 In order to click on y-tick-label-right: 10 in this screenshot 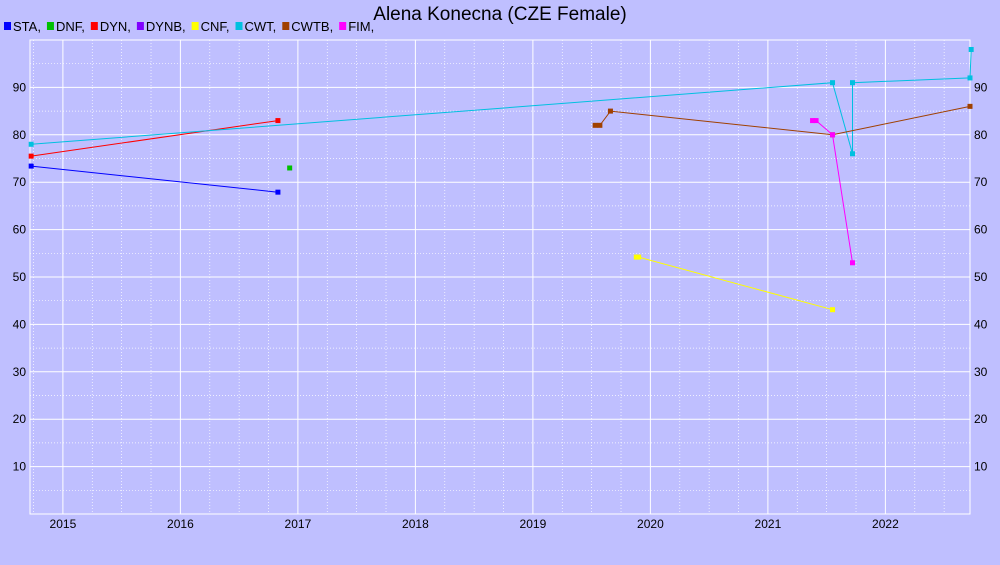, I will do `click(981, 467)`.